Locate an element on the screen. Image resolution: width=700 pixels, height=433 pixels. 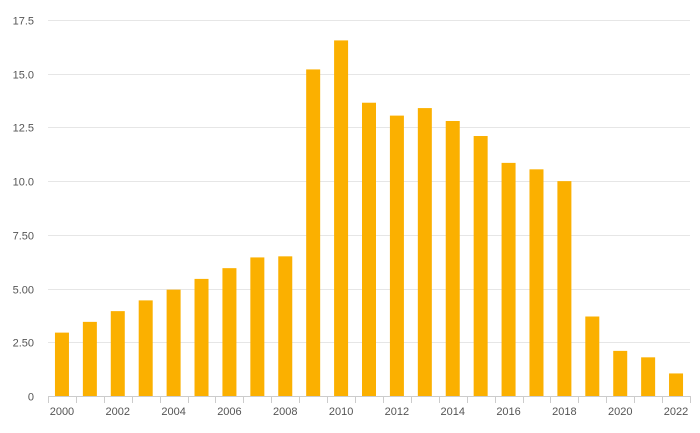
y-tick-label: 17.5 is located at coordinates (23, 22).